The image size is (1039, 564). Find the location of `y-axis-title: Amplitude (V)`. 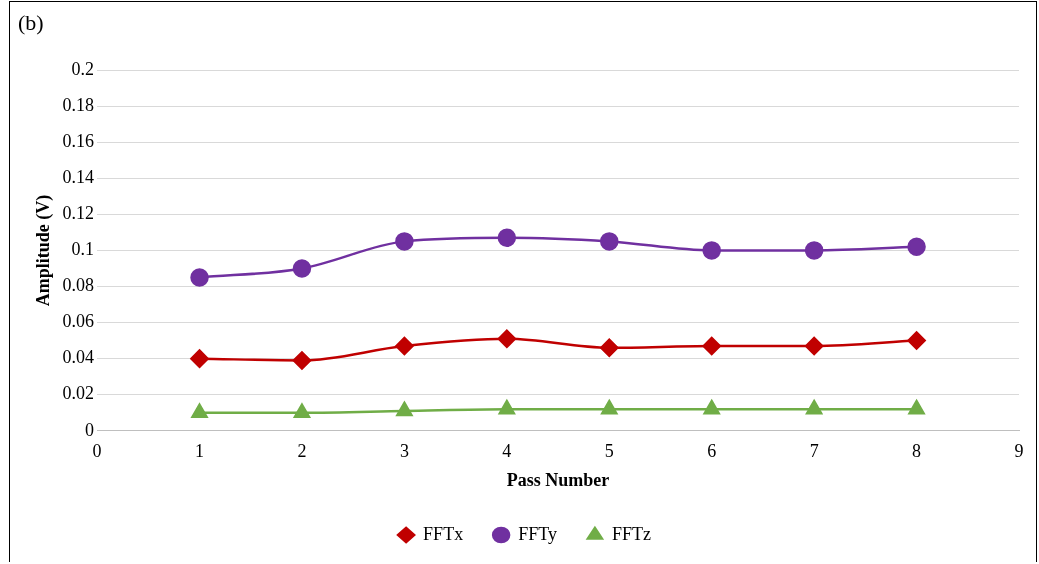

y-axis-title: Amplitude (V) is located at coordinates (44, 250).